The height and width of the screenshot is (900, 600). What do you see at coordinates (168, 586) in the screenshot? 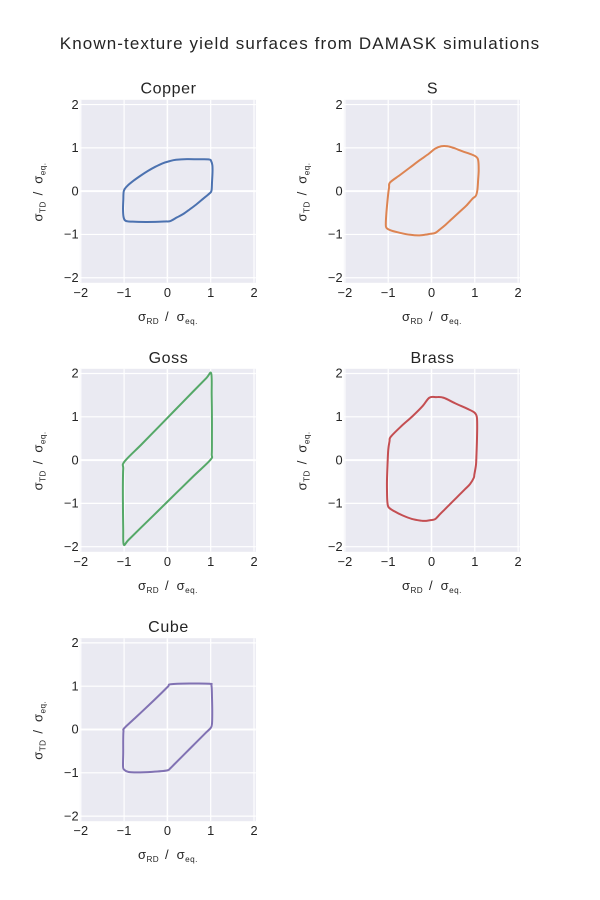
I see `svg-text: σRD / σeq.` at bounding box center [168, 586].